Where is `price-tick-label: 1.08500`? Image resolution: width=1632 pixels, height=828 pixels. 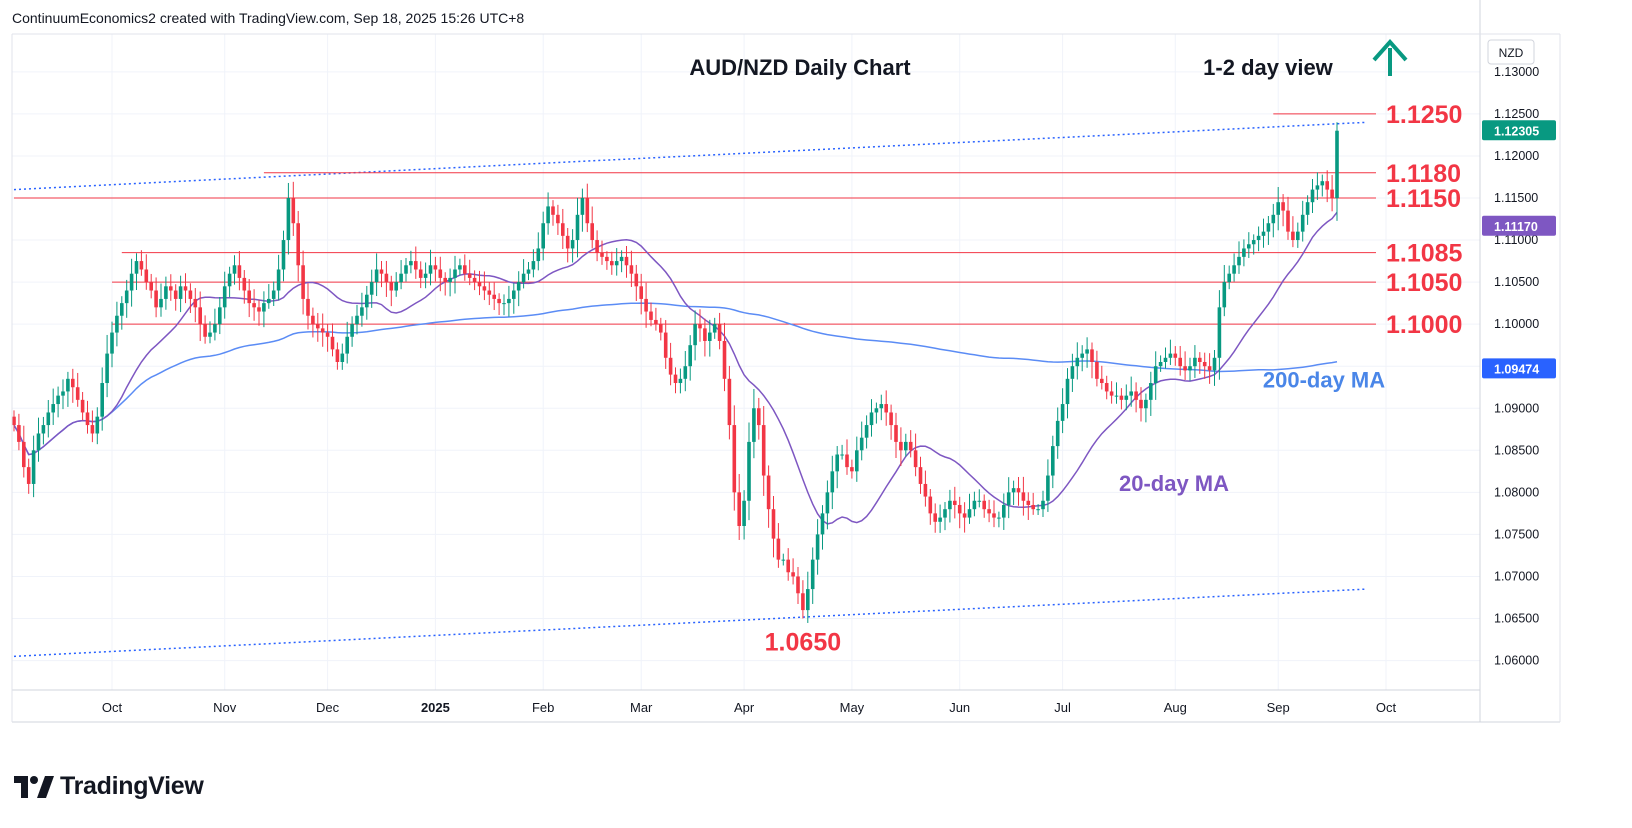 price-tick-label: 1.08500 is located at coordinates (1516, 450).